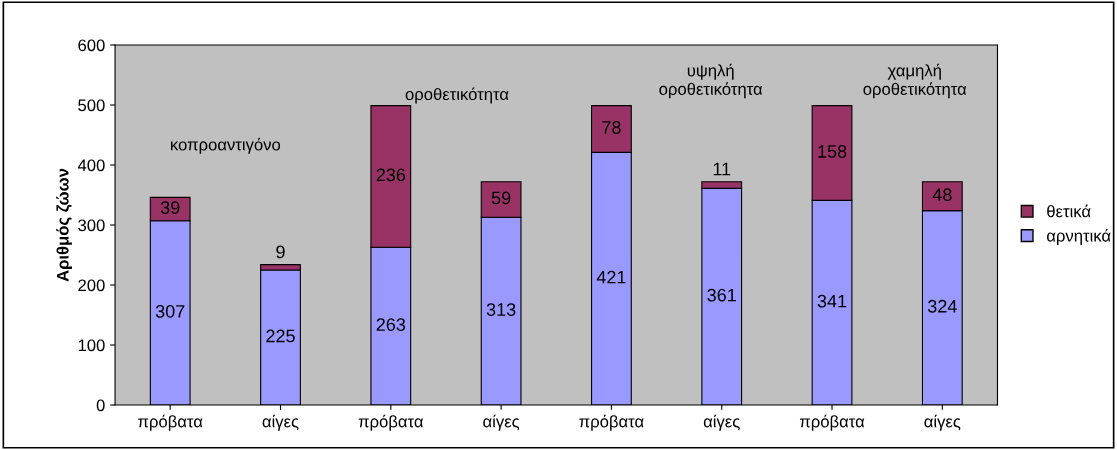 The width and height of the screenshot is (1117, 450). I want to click on y-tick-label: 0, so click(100, 405).